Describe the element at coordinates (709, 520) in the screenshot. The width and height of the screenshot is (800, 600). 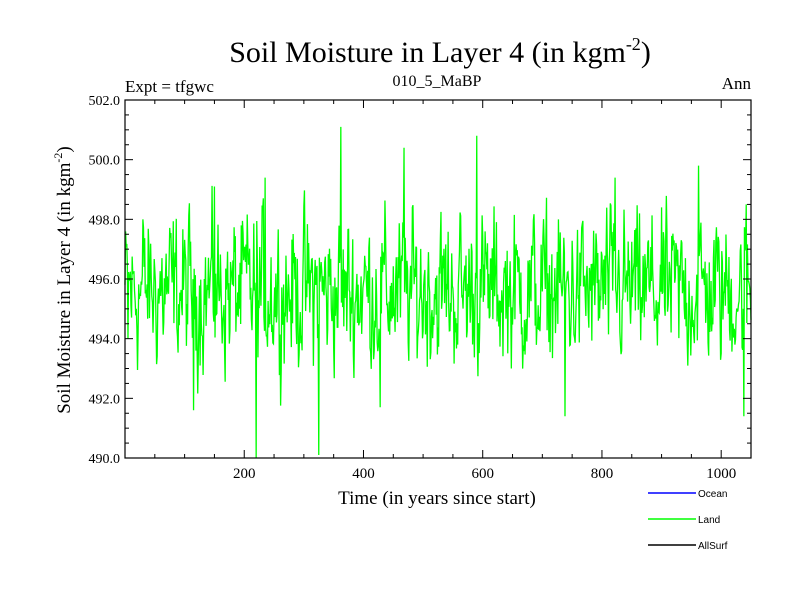
I see `legend-label-land: Land` at that location.